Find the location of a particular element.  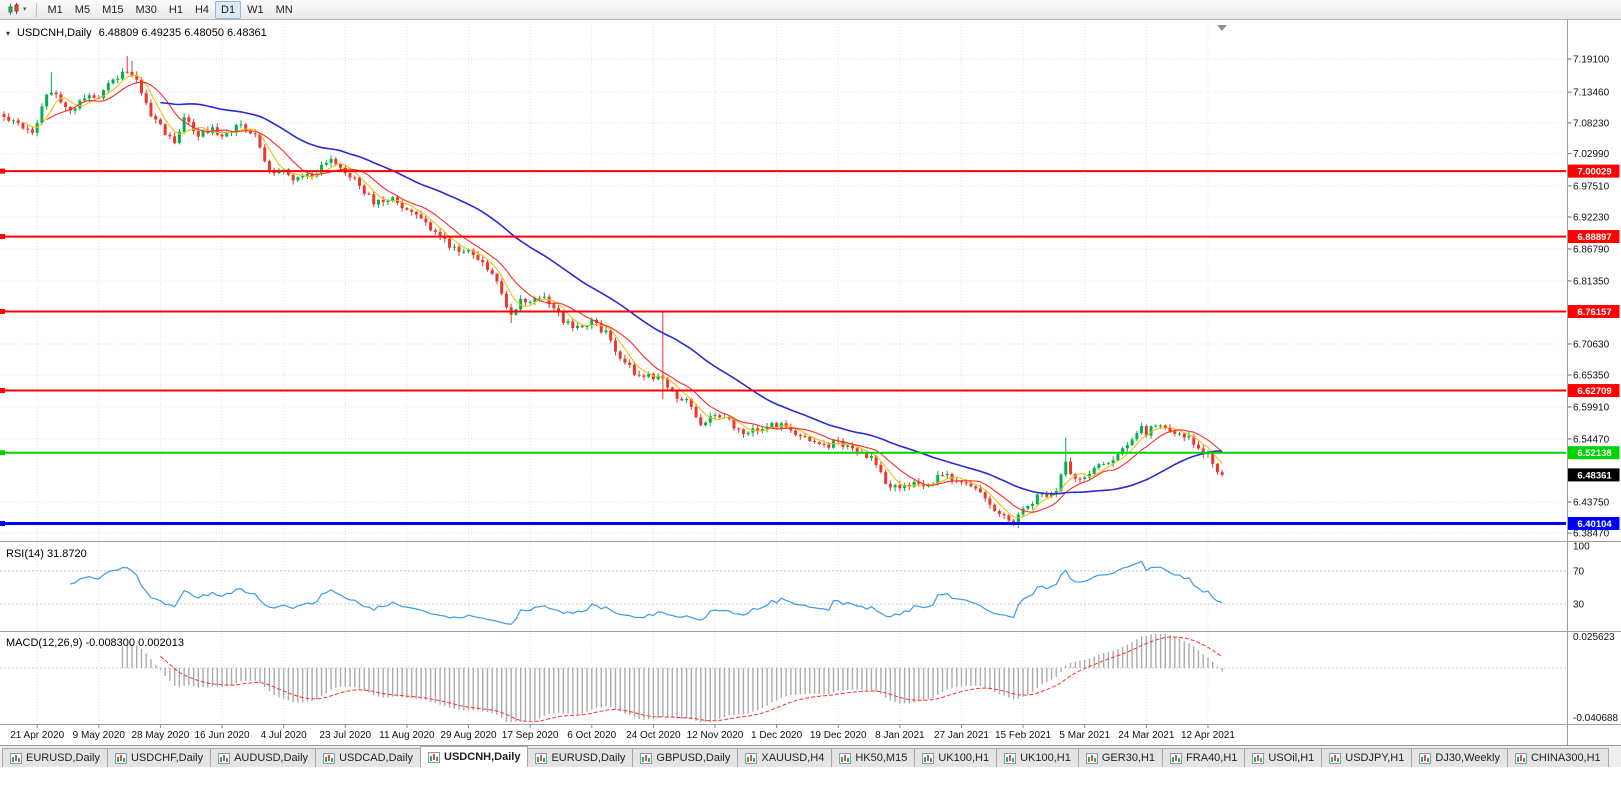

svg-text: 0.025623 is located at coordinates (1594, 637).